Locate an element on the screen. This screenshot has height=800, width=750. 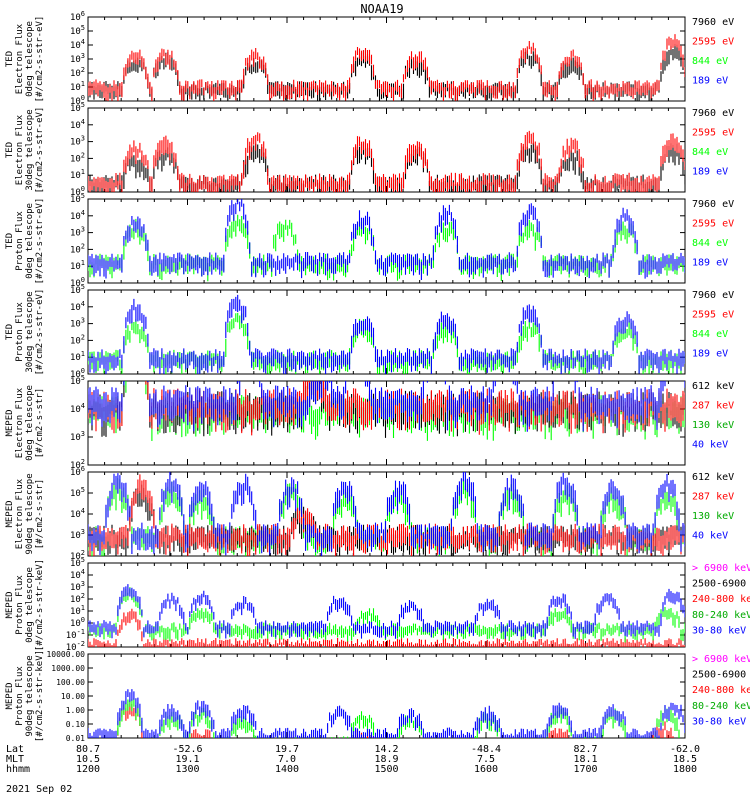
y-tick-label: 10000.00 is located at coordinates (65, 654).